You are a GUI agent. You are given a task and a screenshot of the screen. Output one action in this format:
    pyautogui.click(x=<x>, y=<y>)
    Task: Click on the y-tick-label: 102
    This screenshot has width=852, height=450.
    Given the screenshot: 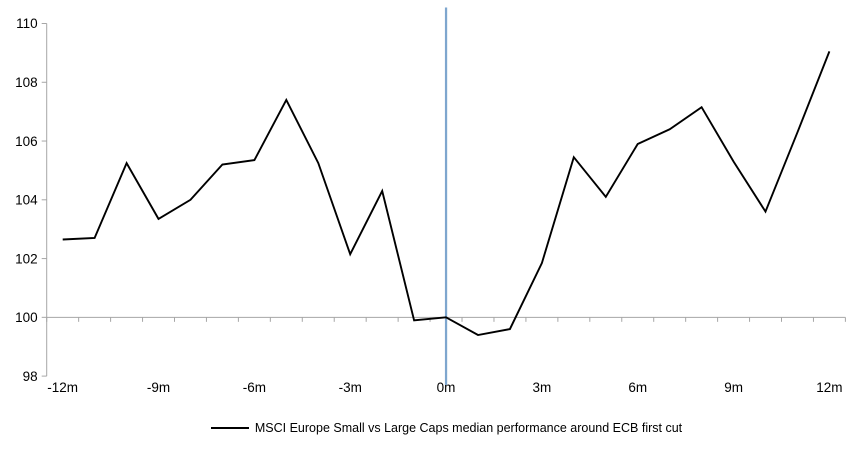 What is the action you would take?
    pyautogui.click(x=26, y=258)
    